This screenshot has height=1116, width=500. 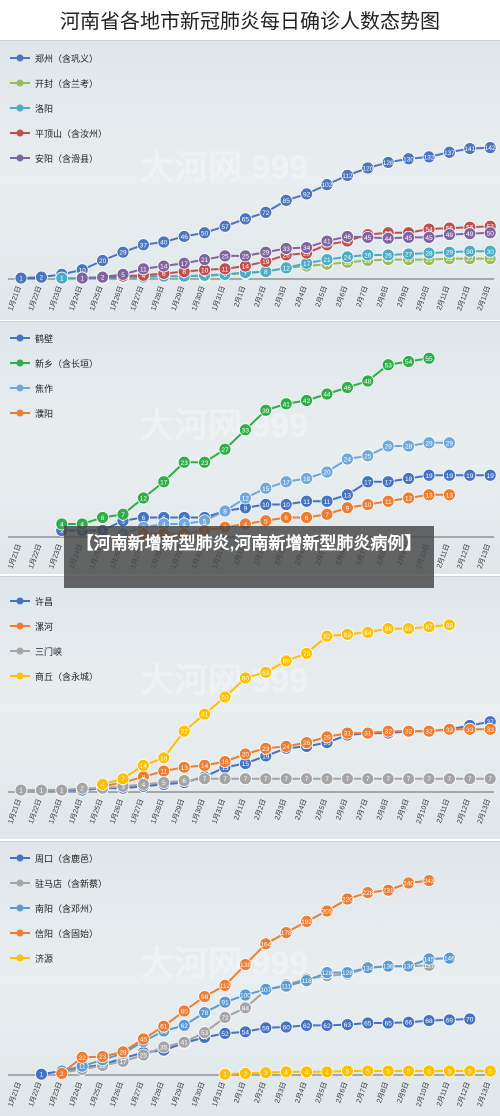 I want to click on data-label: 44, so click(x=389, y=239).